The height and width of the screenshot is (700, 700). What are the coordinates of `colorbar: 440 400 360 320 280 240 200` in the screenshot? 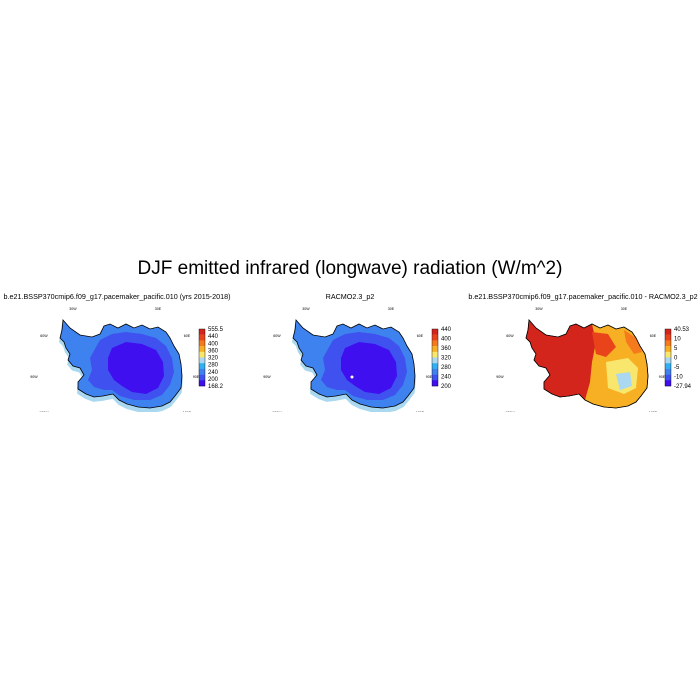 It's located at (441, 358).